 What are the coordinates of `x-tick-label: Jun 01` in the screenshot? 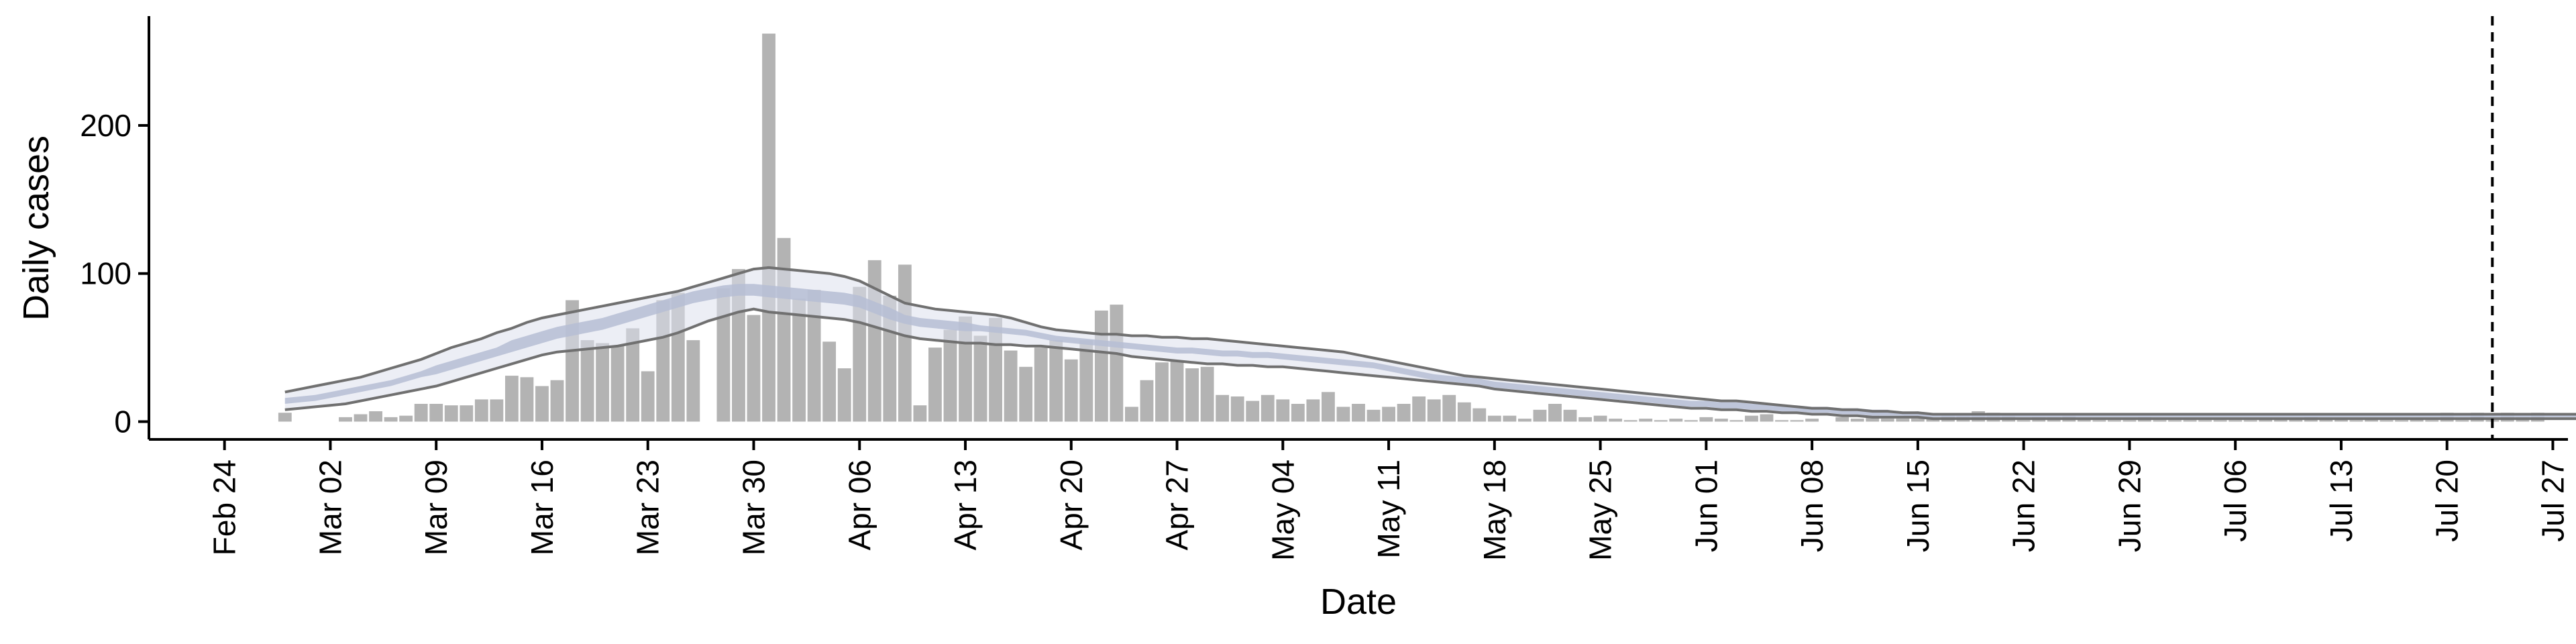 It's located at (1705, 506).